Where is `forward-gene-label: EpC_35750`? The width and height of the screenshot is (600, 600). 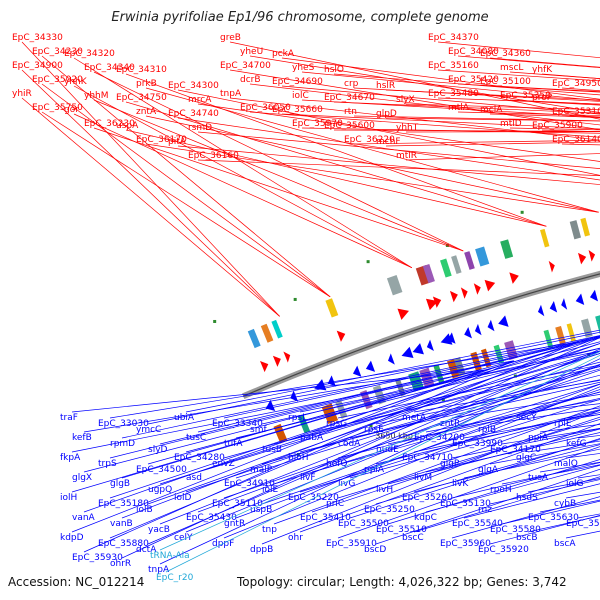 forward-gene-label: EpC_35750 is located at coordinates (57, 108).